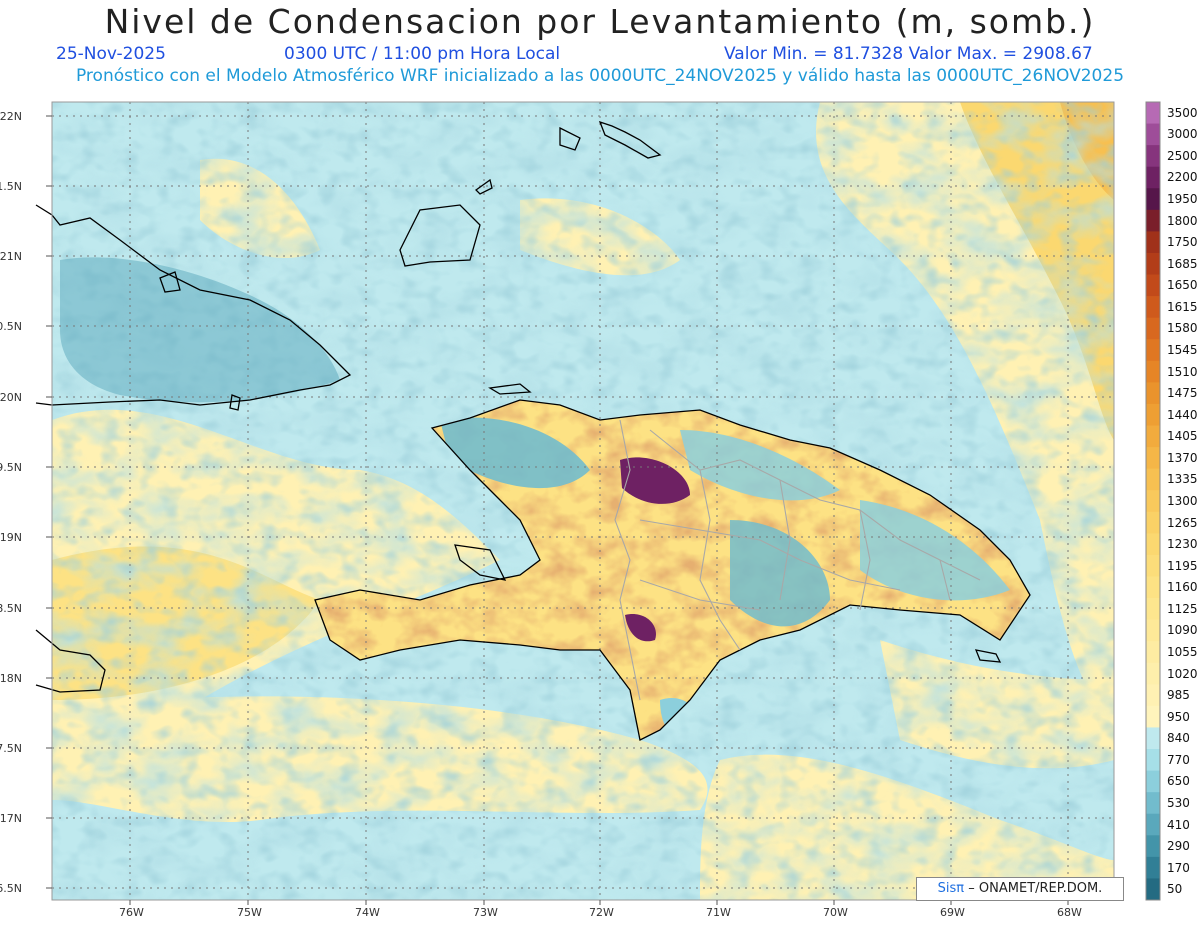  I want to click on colorbar-label: 1475, so click(1182, 393).